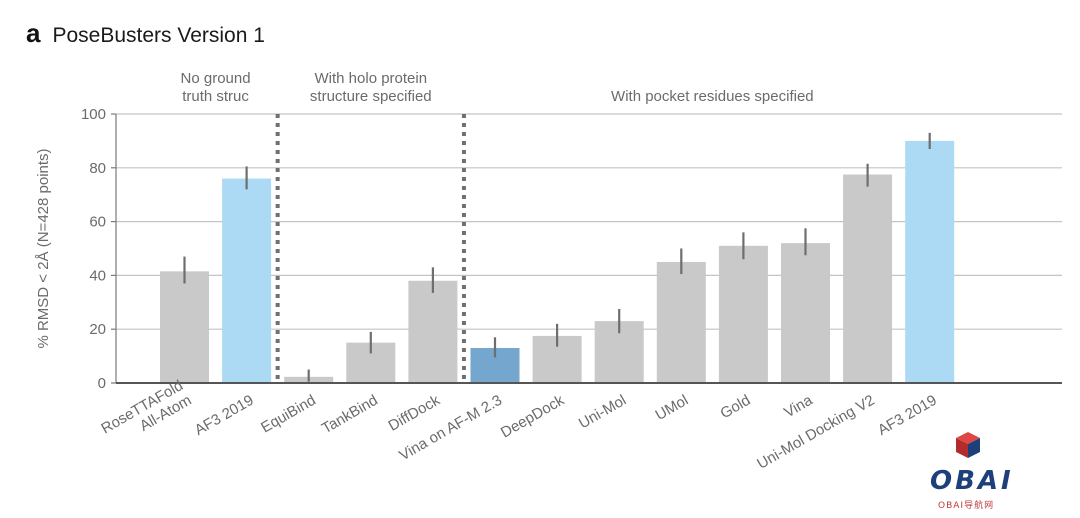  I want to click on y-axis-title: % RMSD < 2Å (N=428 points), so click(43, 248).